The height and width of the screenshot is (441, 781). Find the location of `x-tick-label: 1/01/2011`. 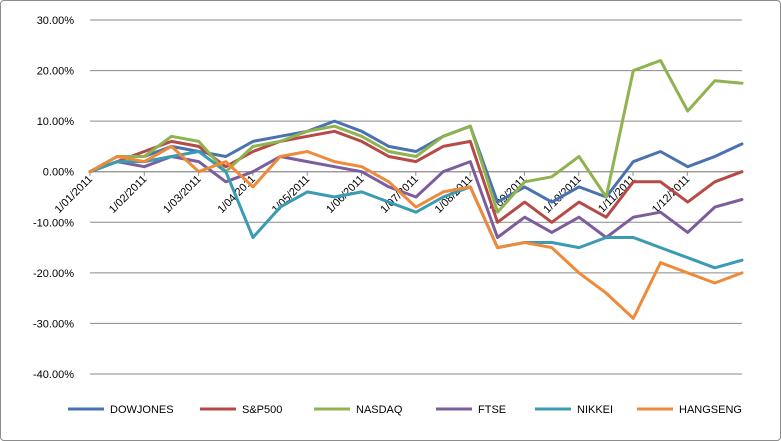

x-tick-label: 1/01/2011 is located at coordinates (74, 194).